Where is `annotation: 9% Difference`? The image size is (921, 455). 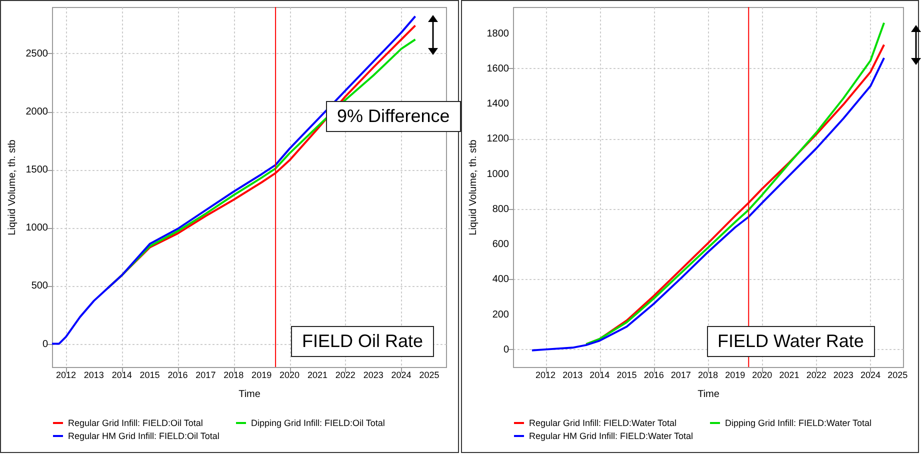 annotation: 9% Difference is located at coordinates (393, 116).